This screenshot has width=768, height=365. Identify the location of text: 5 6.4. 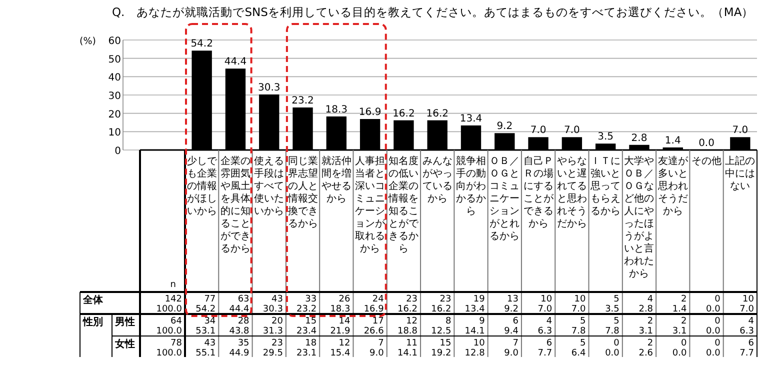
(578, 348).